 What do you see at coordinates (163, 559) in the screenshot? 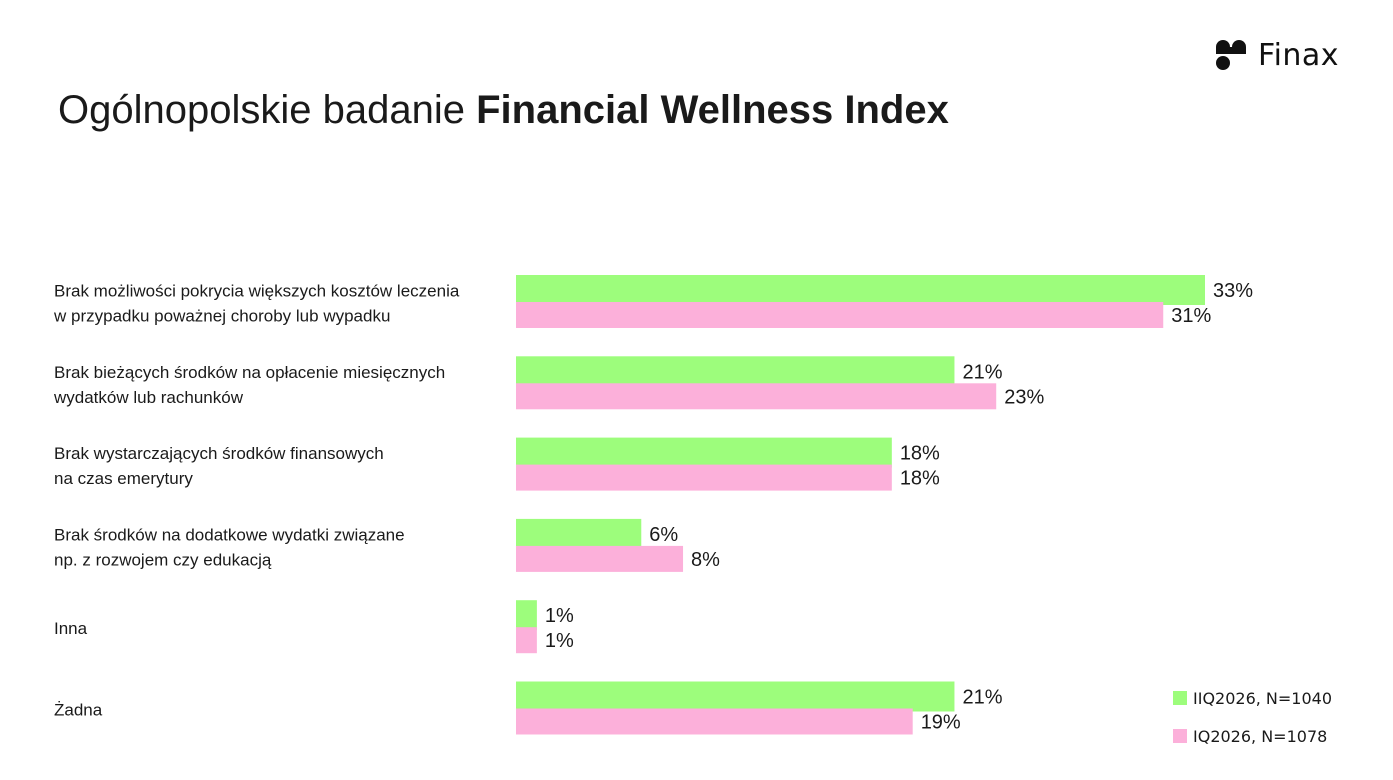
I see `category-label-line: np. z rozwojem czy edukacją` at bounding box center [163, 559].